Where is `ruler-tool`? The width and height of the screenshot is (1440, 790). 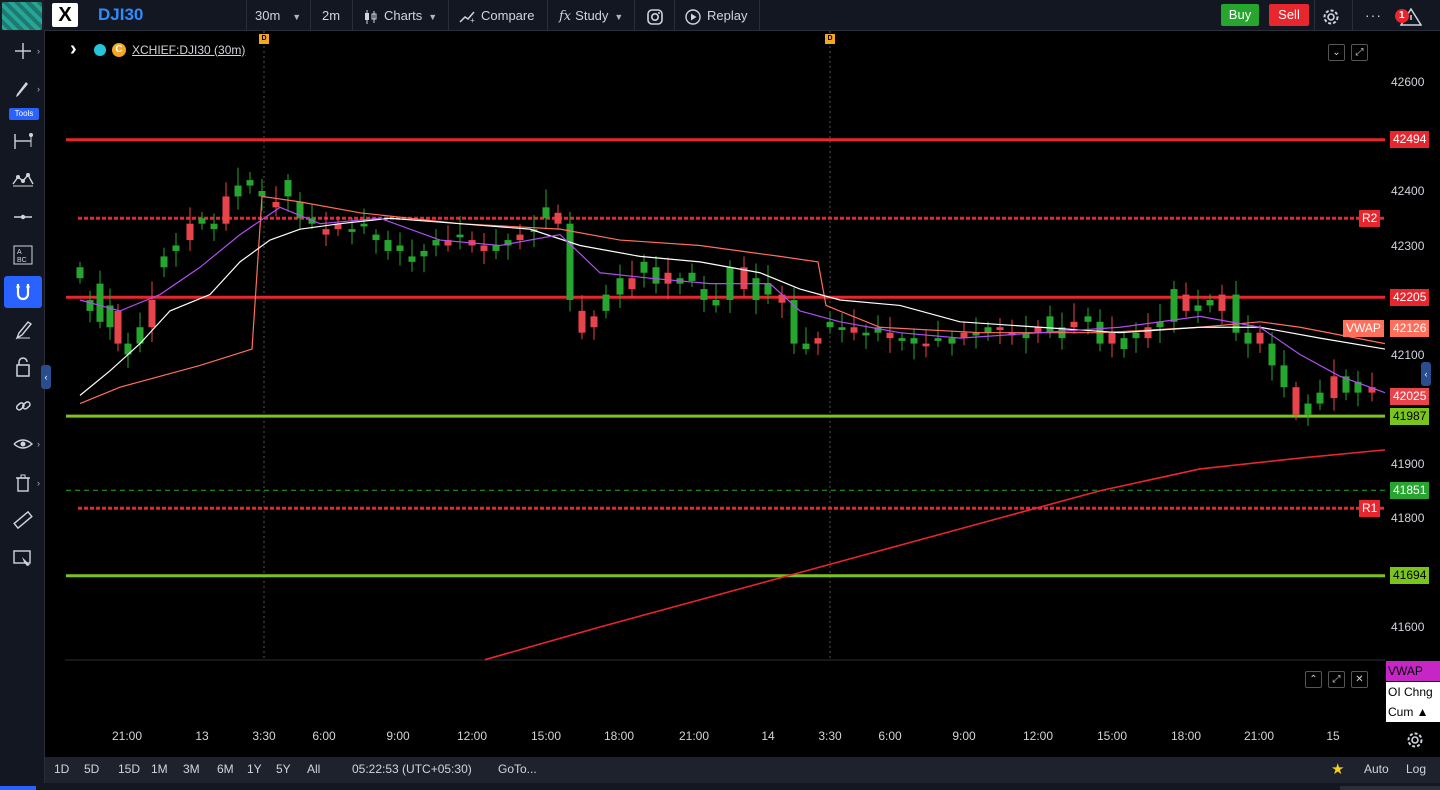 ruler-tool is located at coordinates (23, 520).